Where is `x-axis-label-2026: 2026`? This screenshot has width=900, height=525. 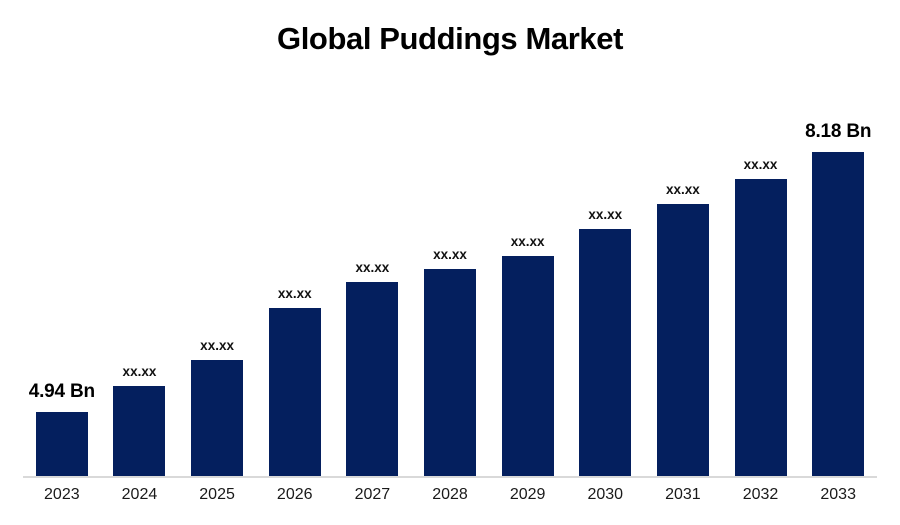 x-axis-label-2026: 2026 is located at coordinates (294, 494).